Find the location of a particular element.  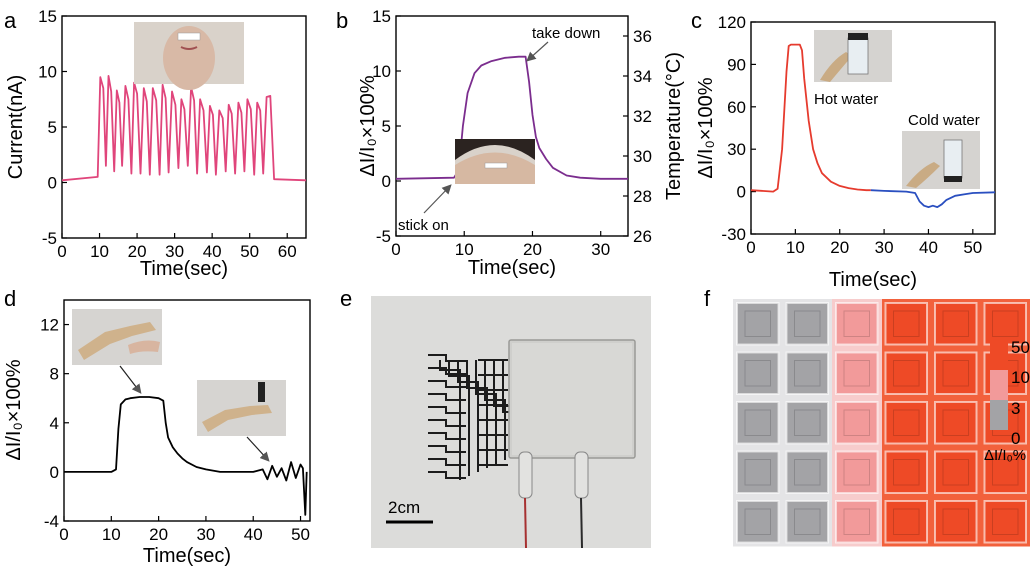

y-axis-label-d: ΔI/I₀×100% is located at coordinates (14, 409).